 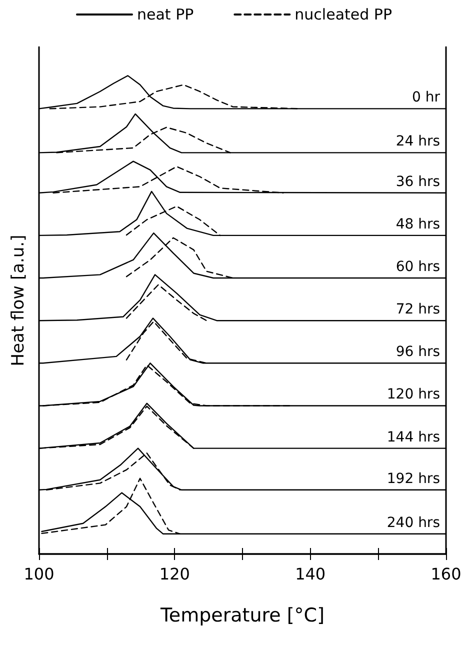 What do you see at coordinates (165, 15) in the screenshot?
I see `legend-label: neat PP` at bounding box center [165, 15].